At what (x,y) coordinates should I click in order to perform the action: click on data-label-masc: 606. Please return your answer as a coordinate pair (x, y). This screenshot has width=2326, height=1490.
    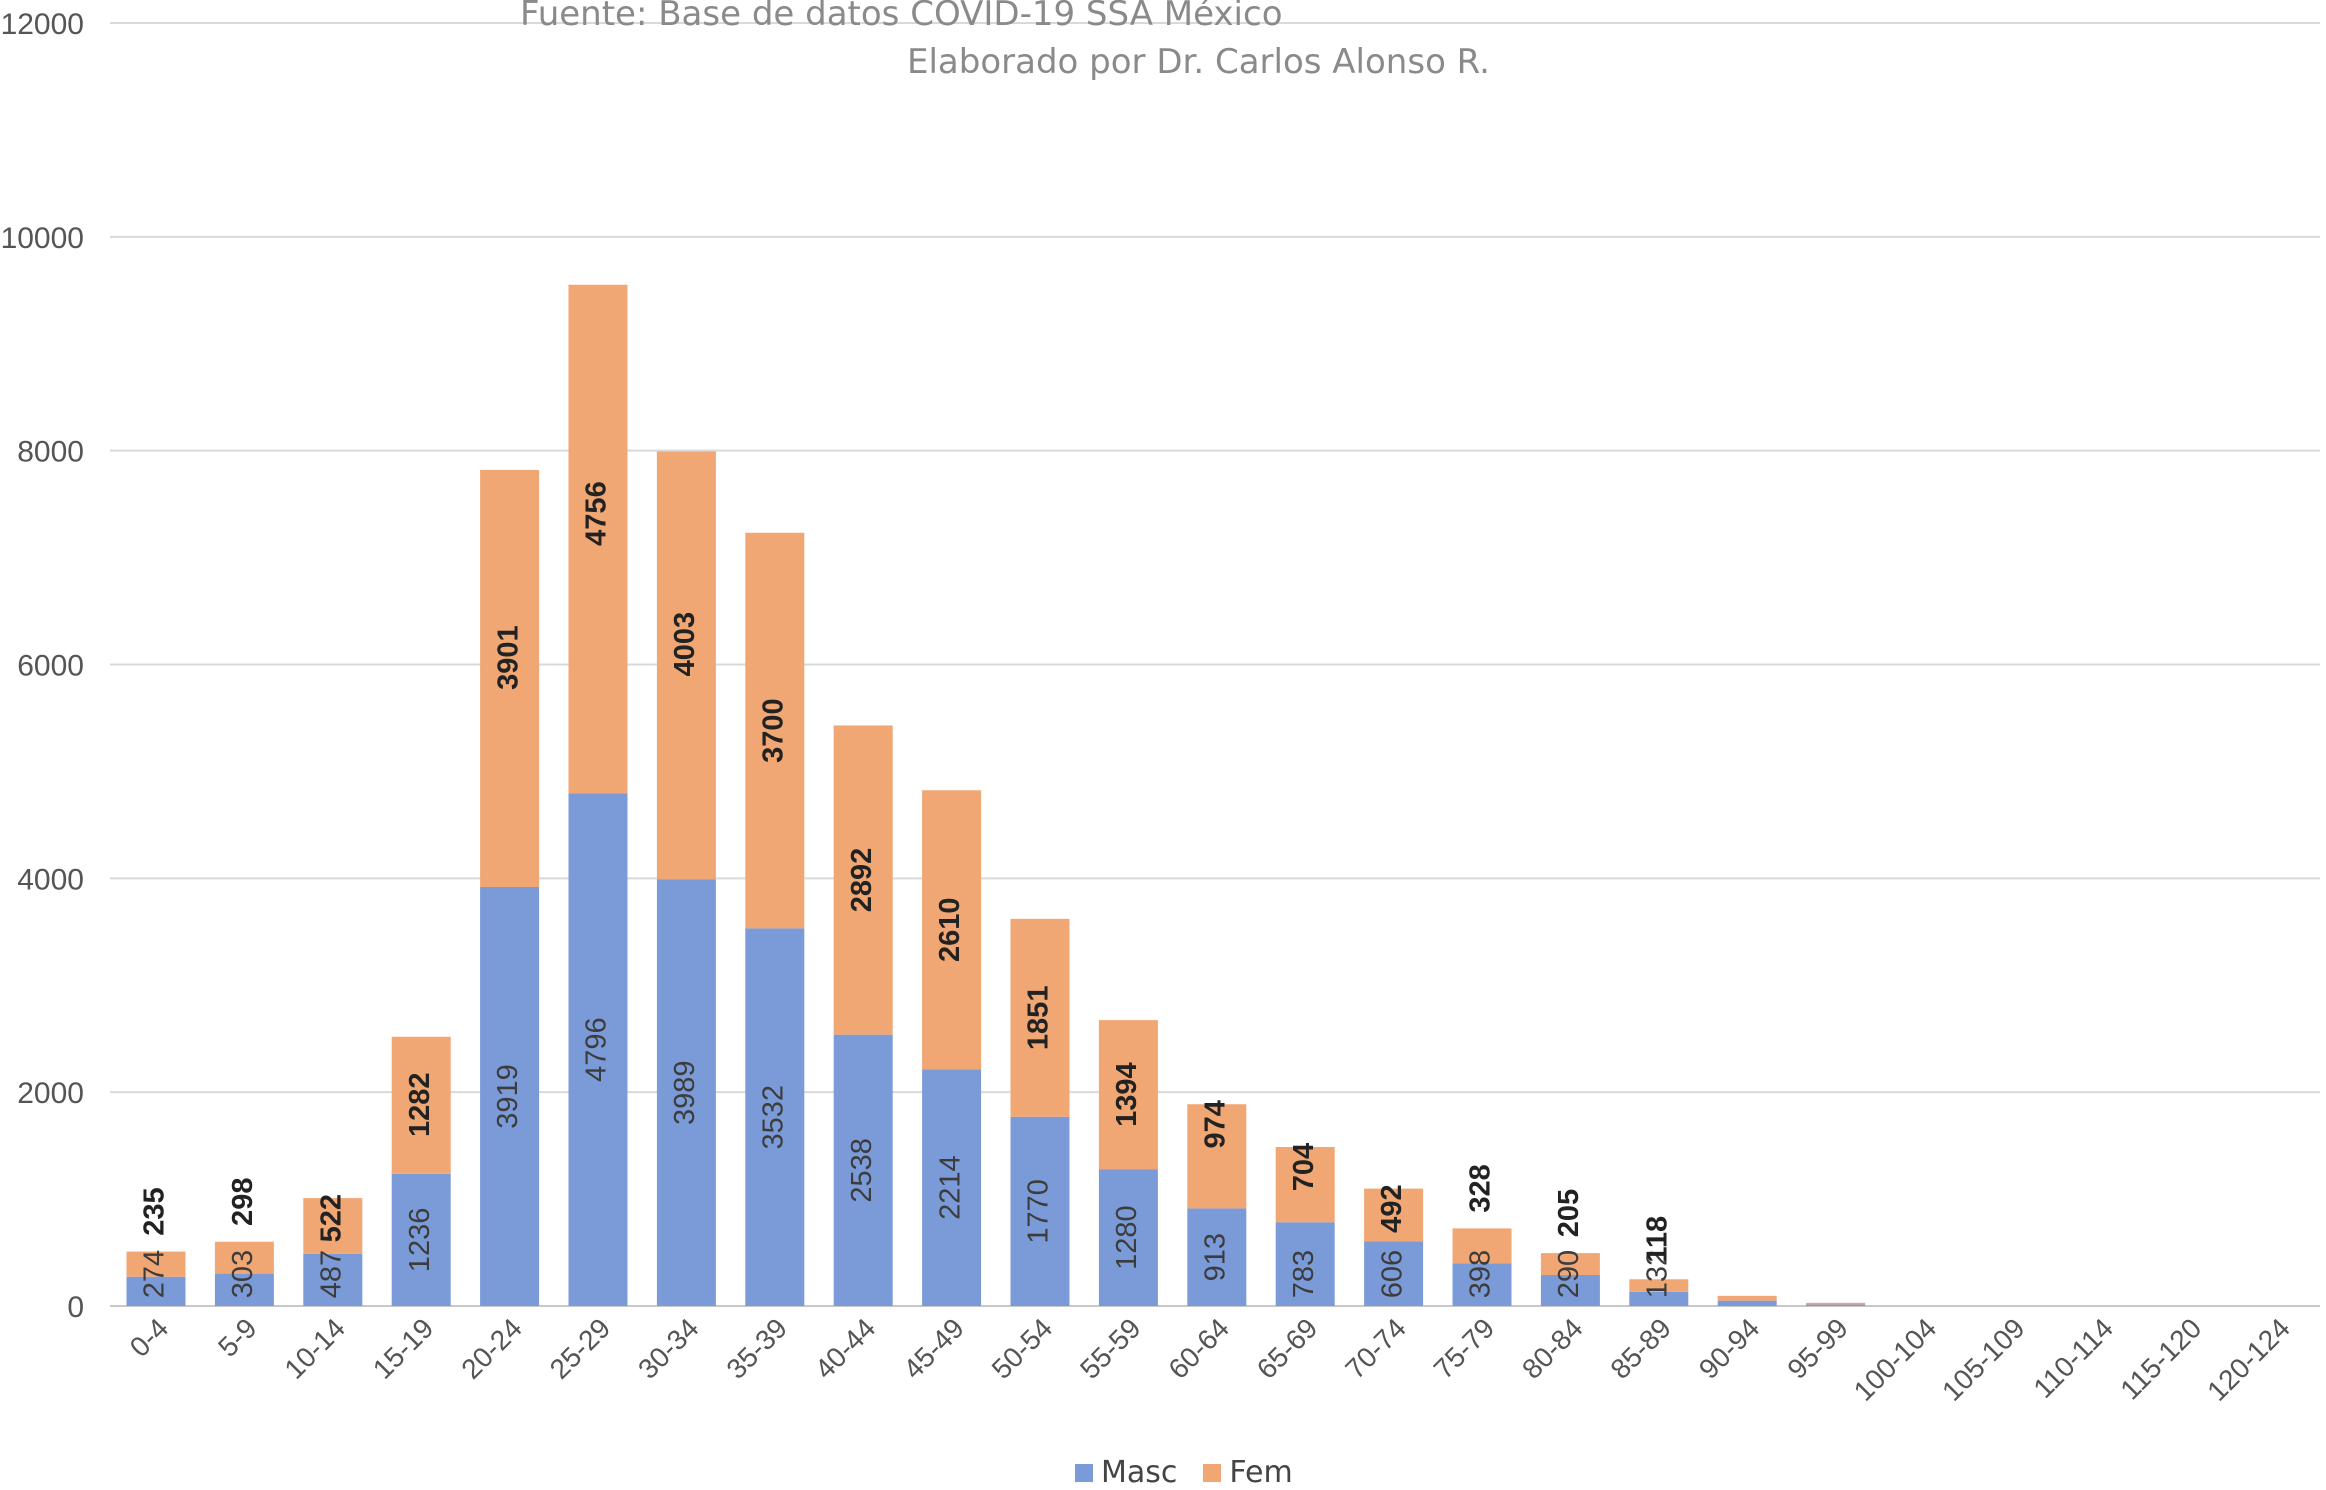
    Looking at the image, I should click on (1392, 1274).